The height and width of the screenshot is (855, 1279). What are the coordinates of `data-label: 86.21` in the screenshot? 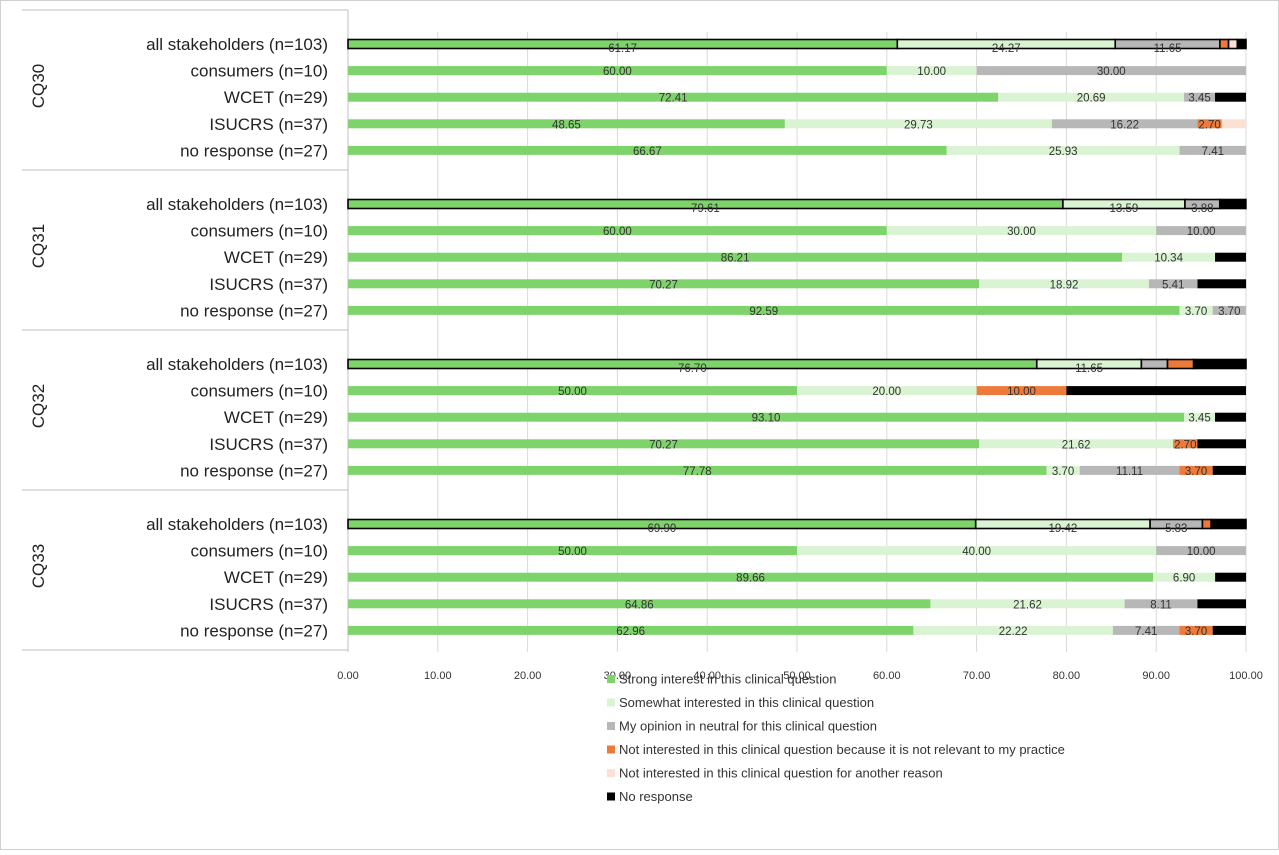 It's located at (735, 259).